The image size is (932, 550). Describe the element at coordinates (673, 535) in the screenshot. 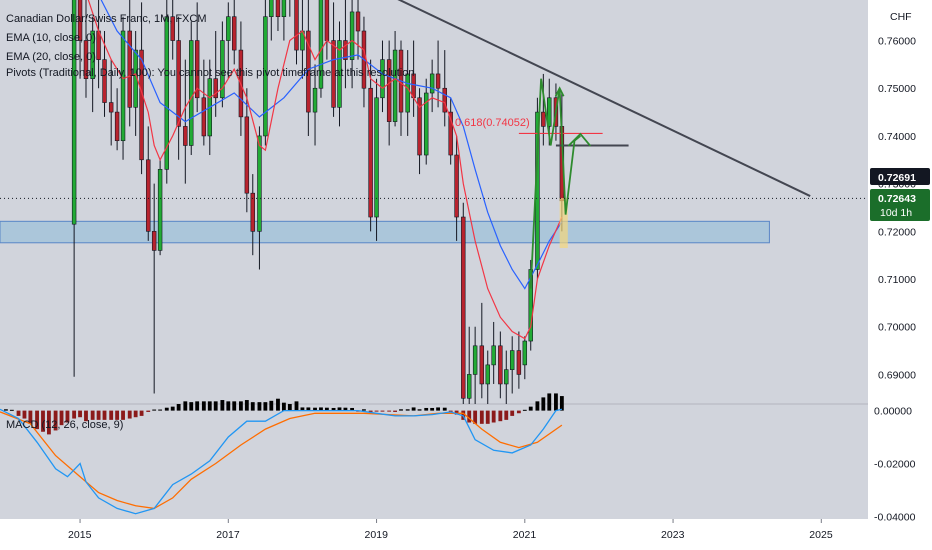

I see `time-tick-label: 2023` at that location.